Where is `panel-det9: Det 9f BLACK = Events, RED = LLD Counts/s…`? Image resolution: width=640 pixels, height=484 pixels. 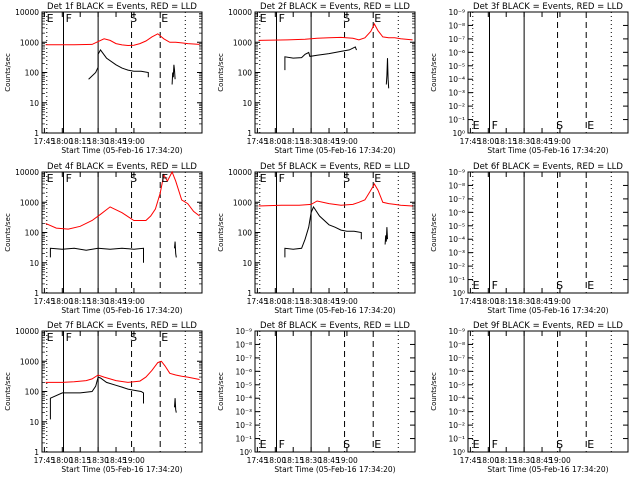
panel-det9: Det 9f BLACK = Events, RED = LLD Counts/s… is located at coordinates (529, 397).